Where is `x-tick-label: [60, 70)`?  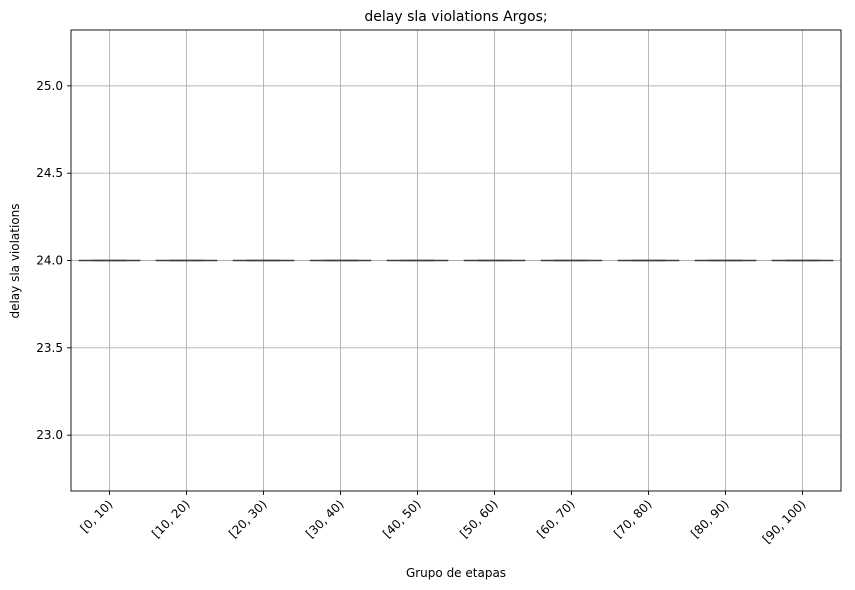
x-tick-label: [60, 70) is located at coordinates (556, 519).